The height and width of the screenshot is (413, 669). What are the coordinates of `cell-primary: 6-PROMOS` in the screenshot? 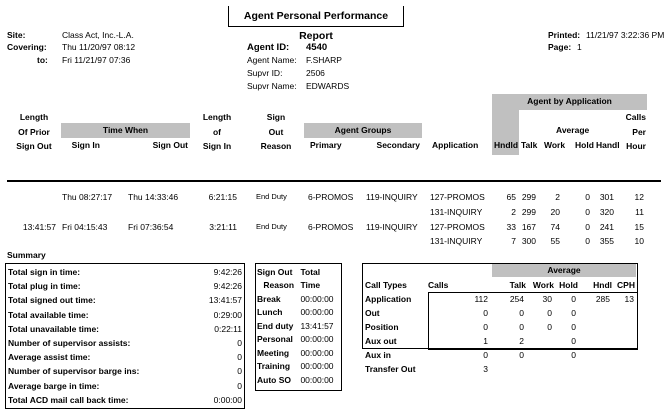 It's located at (331, 227).